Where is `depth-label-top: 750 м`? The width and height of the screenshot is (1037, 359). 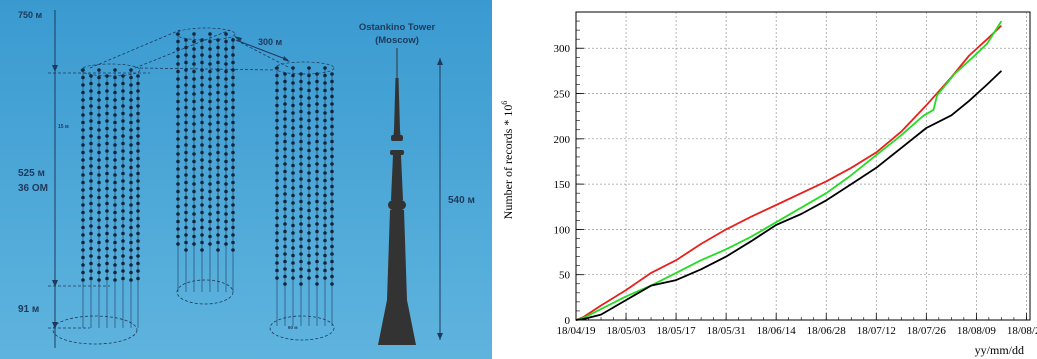 depth-label-top: 750 м is located at coordinates (30, 15).